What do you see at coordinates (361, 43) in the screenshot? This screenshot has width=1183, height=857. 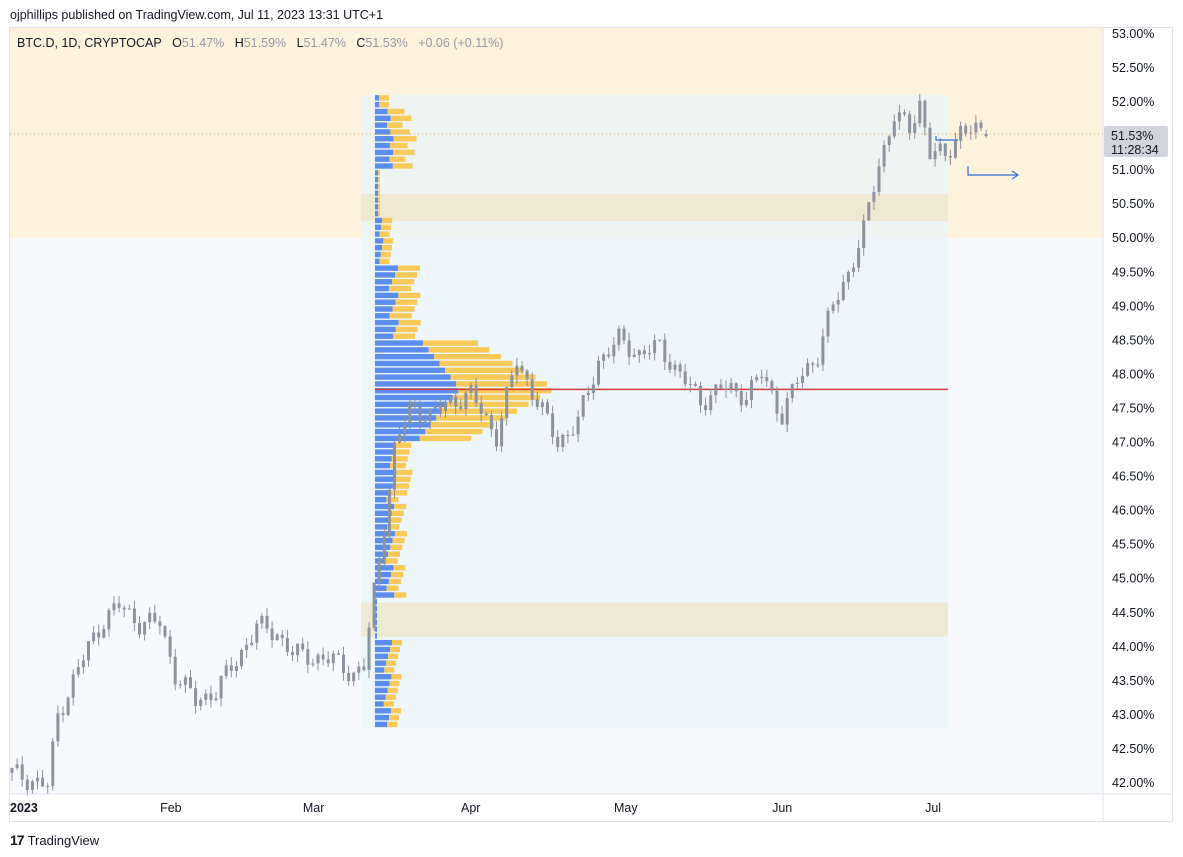 I see `close-label: C` at bounding box center [361, 43].